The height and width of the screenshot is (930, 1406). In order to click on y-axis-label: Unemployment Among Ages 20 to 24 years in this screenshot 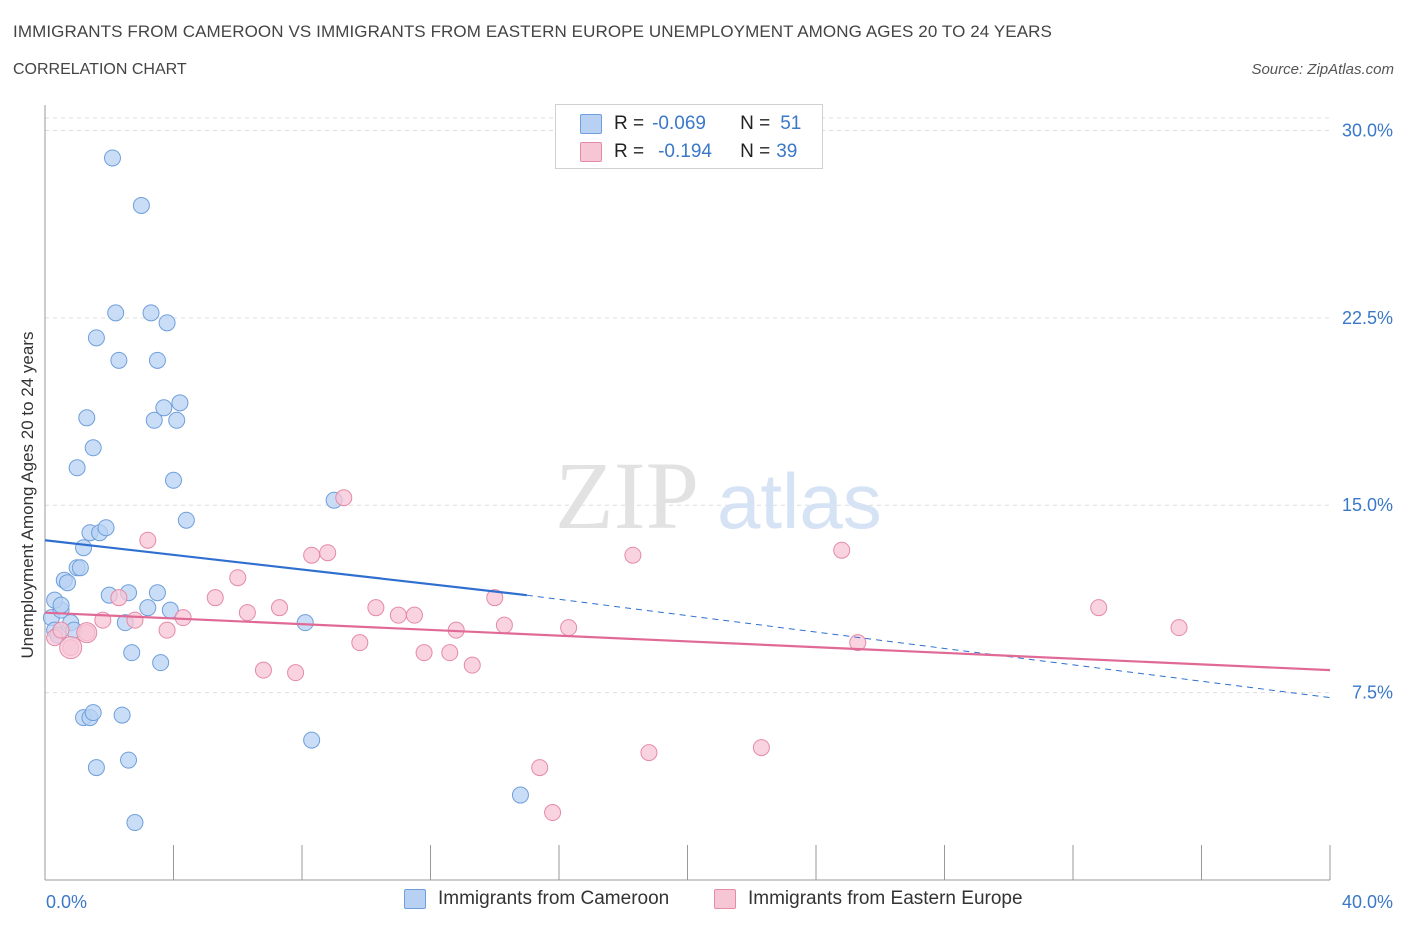, I will do `click(27, 495)`.